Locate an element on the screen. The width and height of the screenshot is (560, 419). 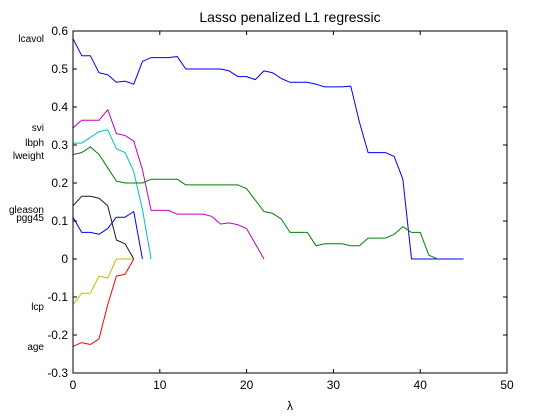
series-label-gleason: gleason is located at coordinates (26, 210).